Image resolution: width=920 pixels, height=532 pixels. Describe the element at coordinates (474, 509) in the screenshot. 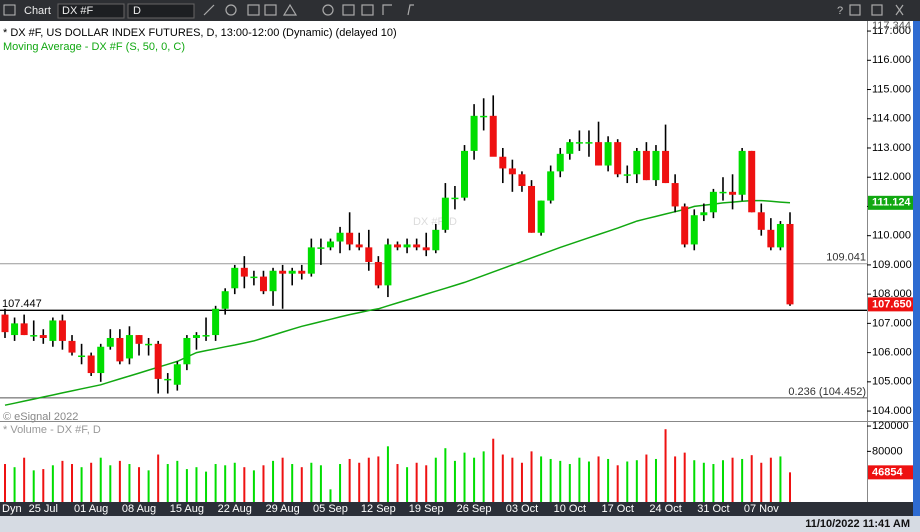

I see `x-tick-label: 26 Sep` at that location.